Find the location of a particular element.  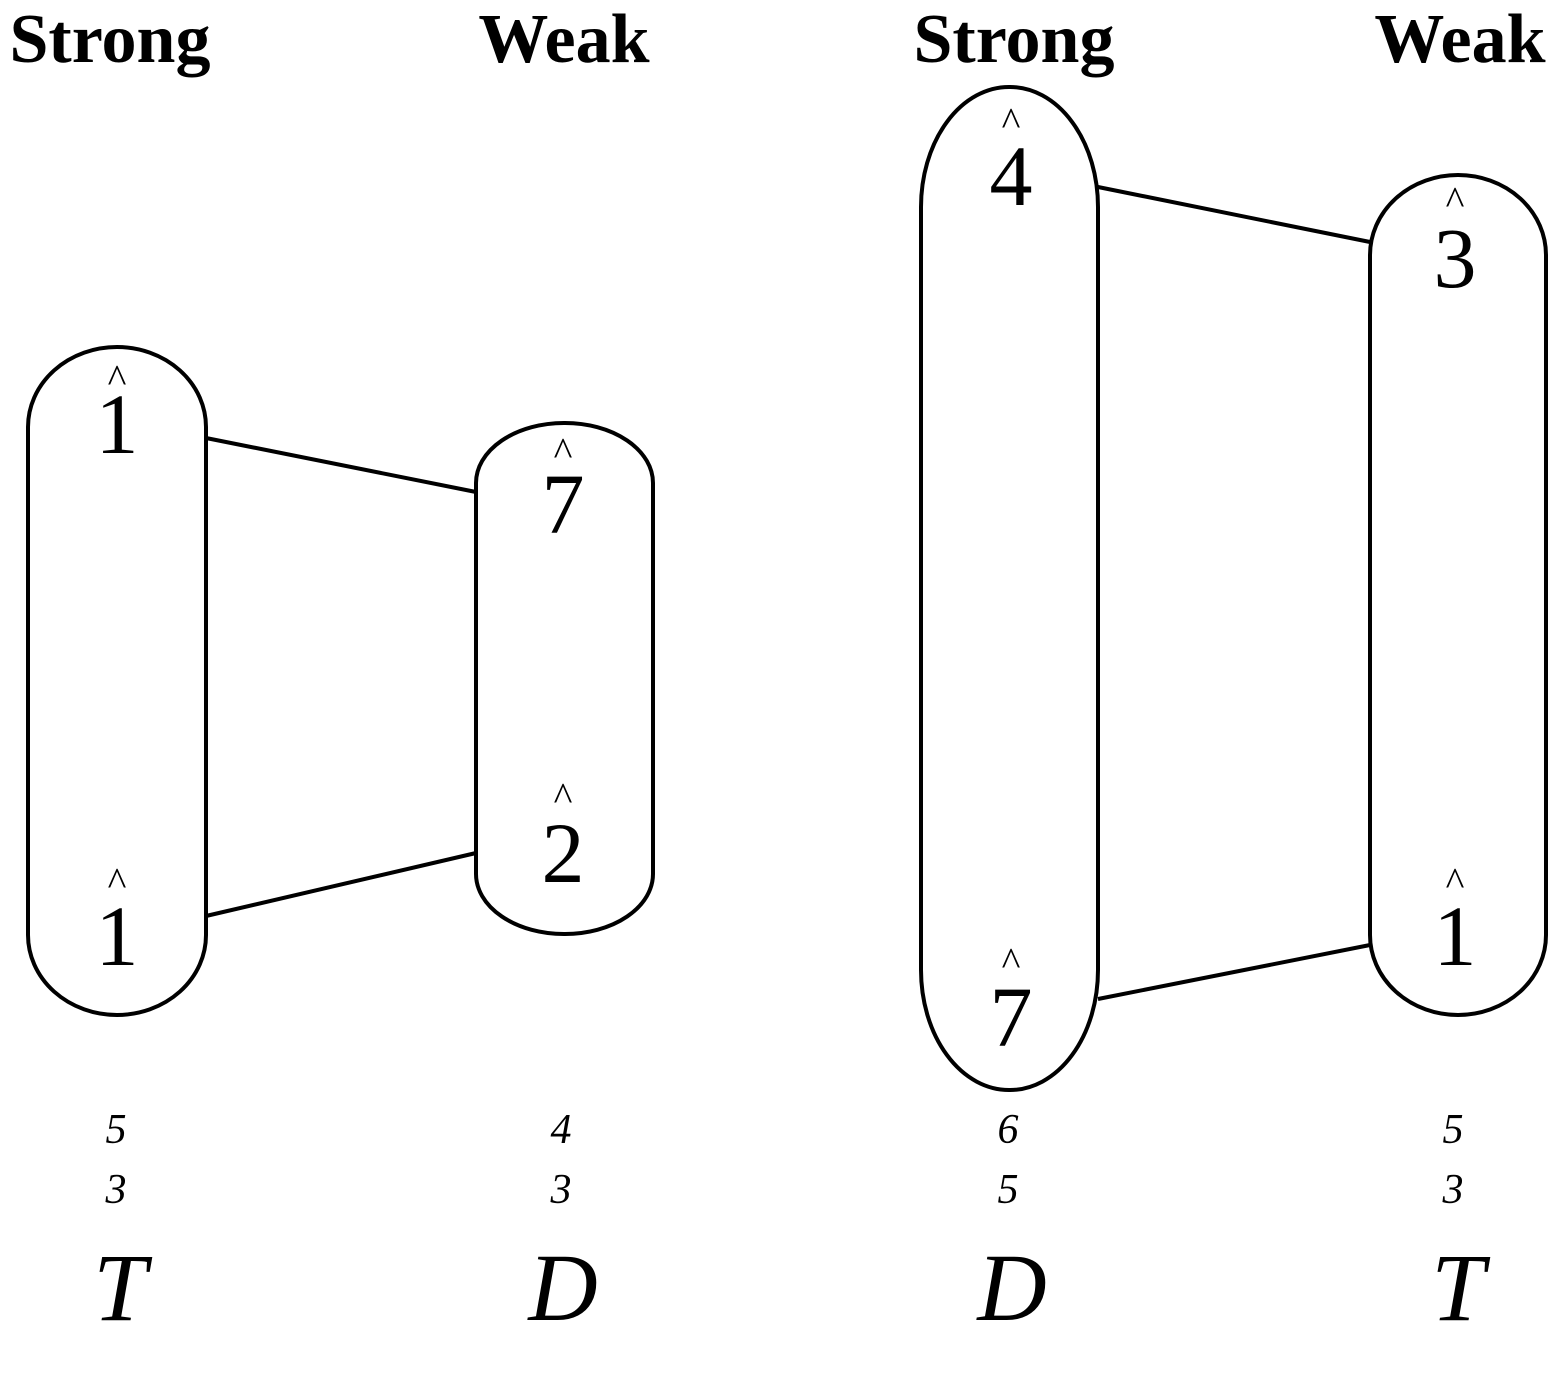

left-strong-figure-bottom: 3 is located at coordinates (116, 1190).